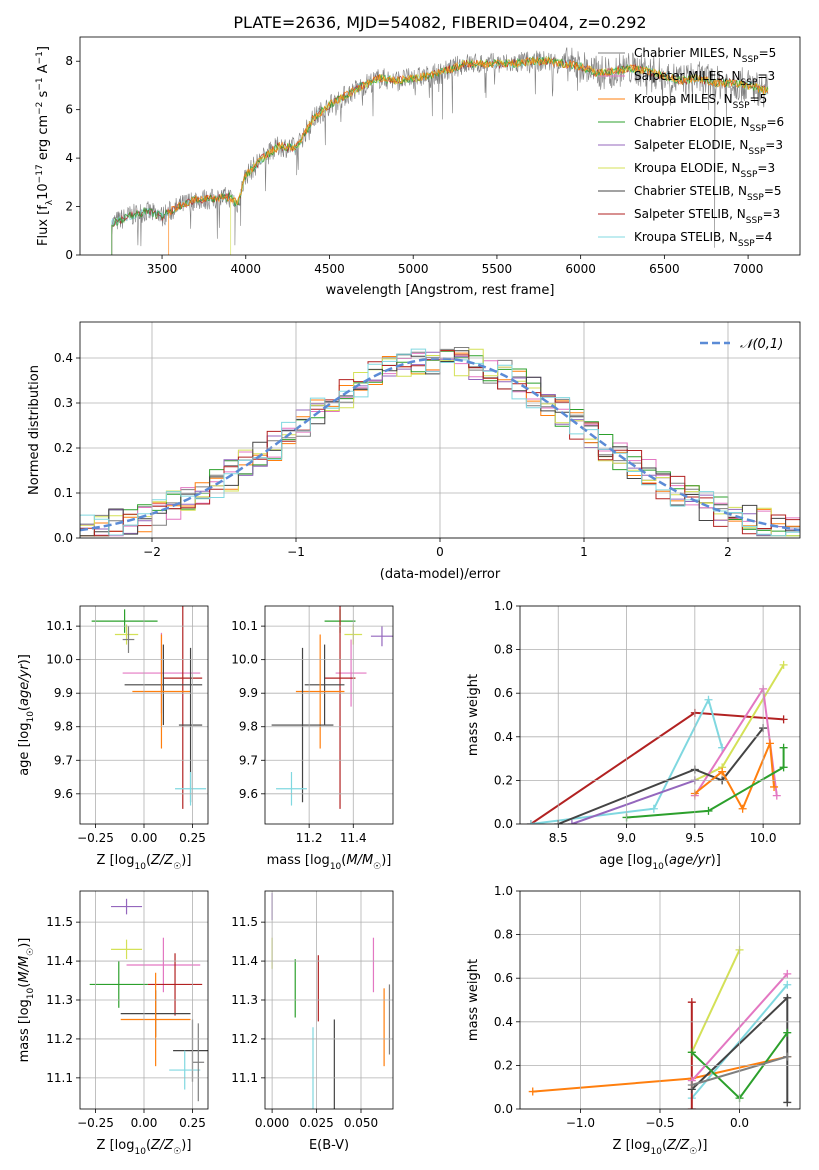 This screenshot has width=819, height=1170. What do you see at coordinates (63, 794) in the screenshot?
I see `y-tick-label: 9.6` at bounding box center [63, 794].